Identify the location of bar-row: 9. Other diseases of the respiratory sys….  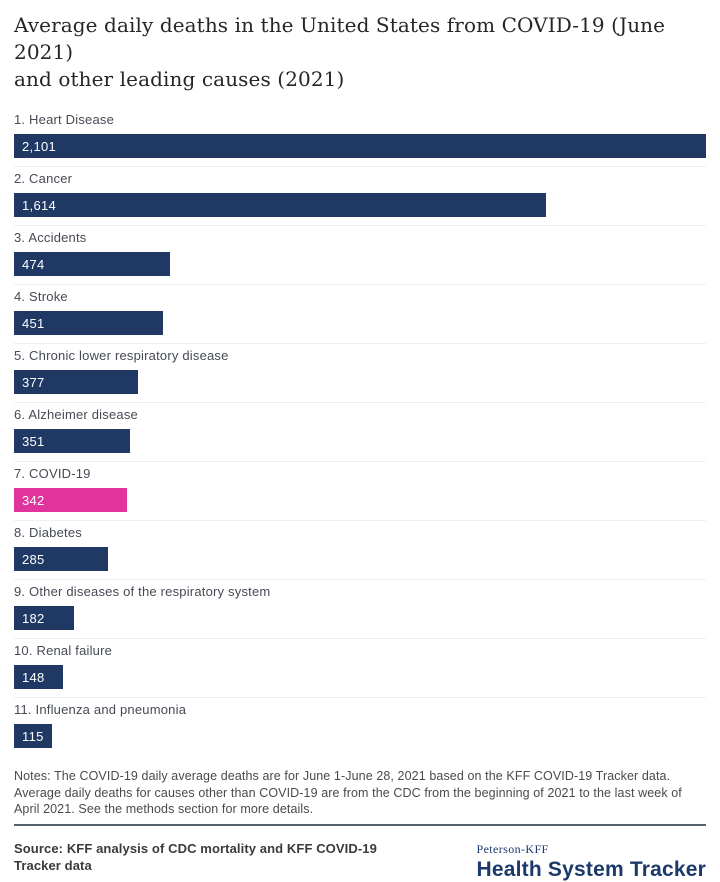
(360, 609).